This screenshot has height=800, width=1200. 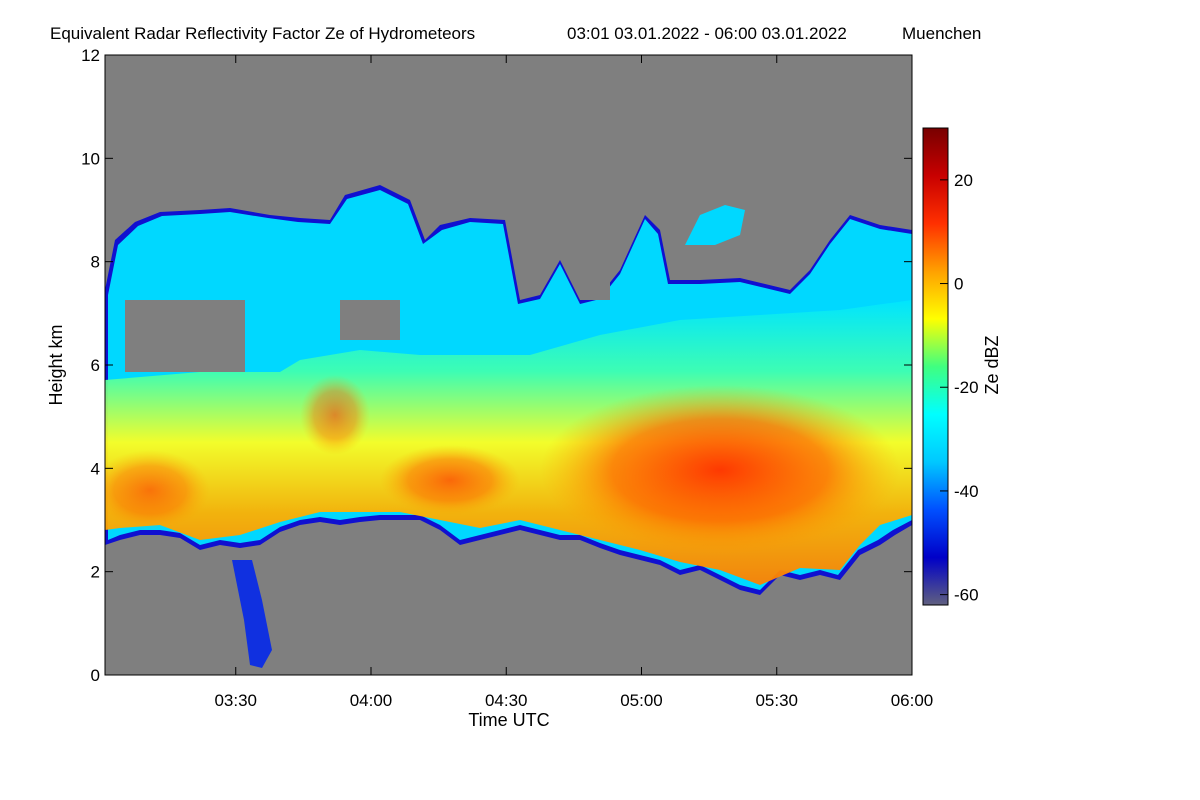 I want to click on precip-core-main, so click(x=720, y=470).